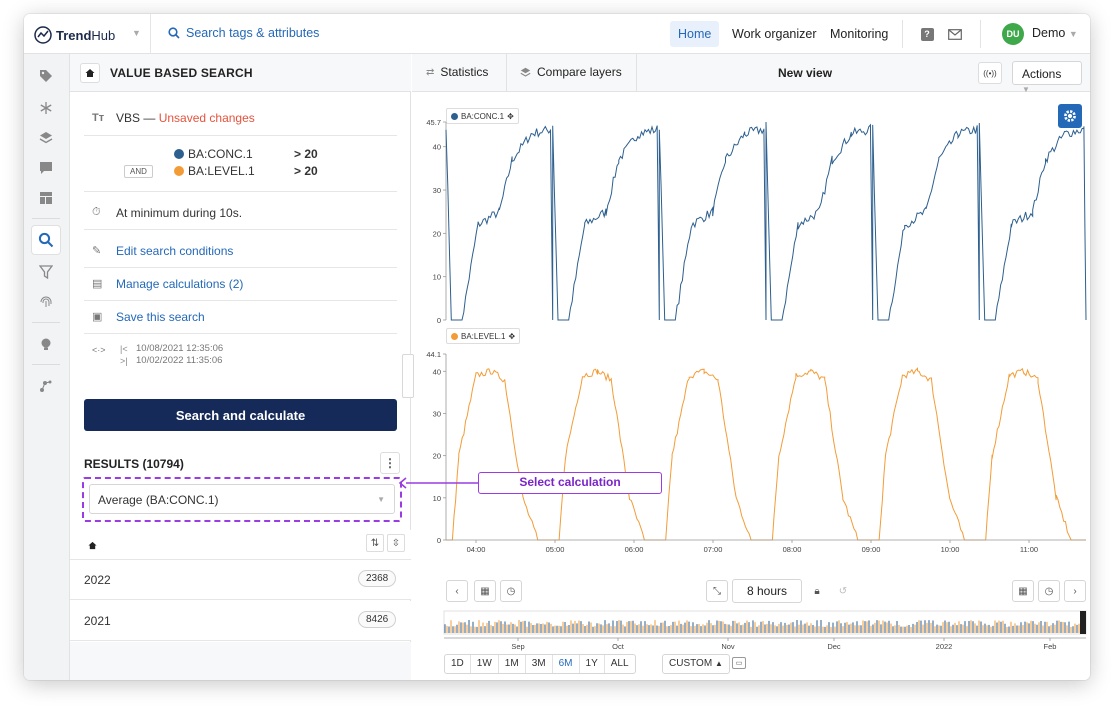 This screenshot has width=1111, height=722. Describe the element at coordinates (92, 545) in the screenshot. I see `home-icon` at that location.